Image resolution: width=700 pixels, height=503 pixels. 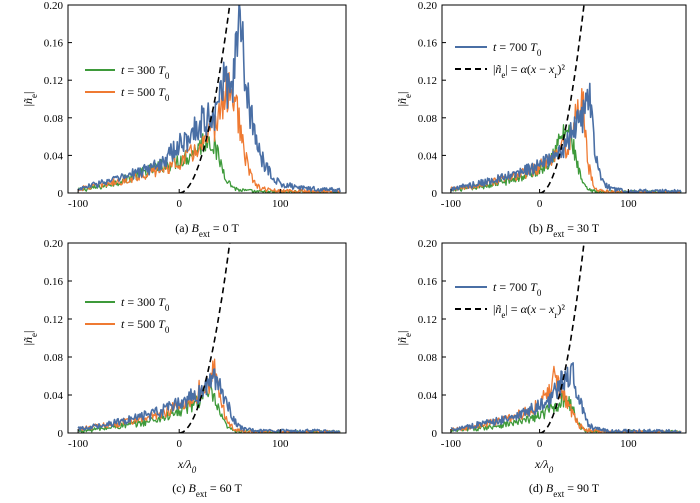 I want to click on panel-caption: (a) Bext = 0 T, so click(x=207, y=230).